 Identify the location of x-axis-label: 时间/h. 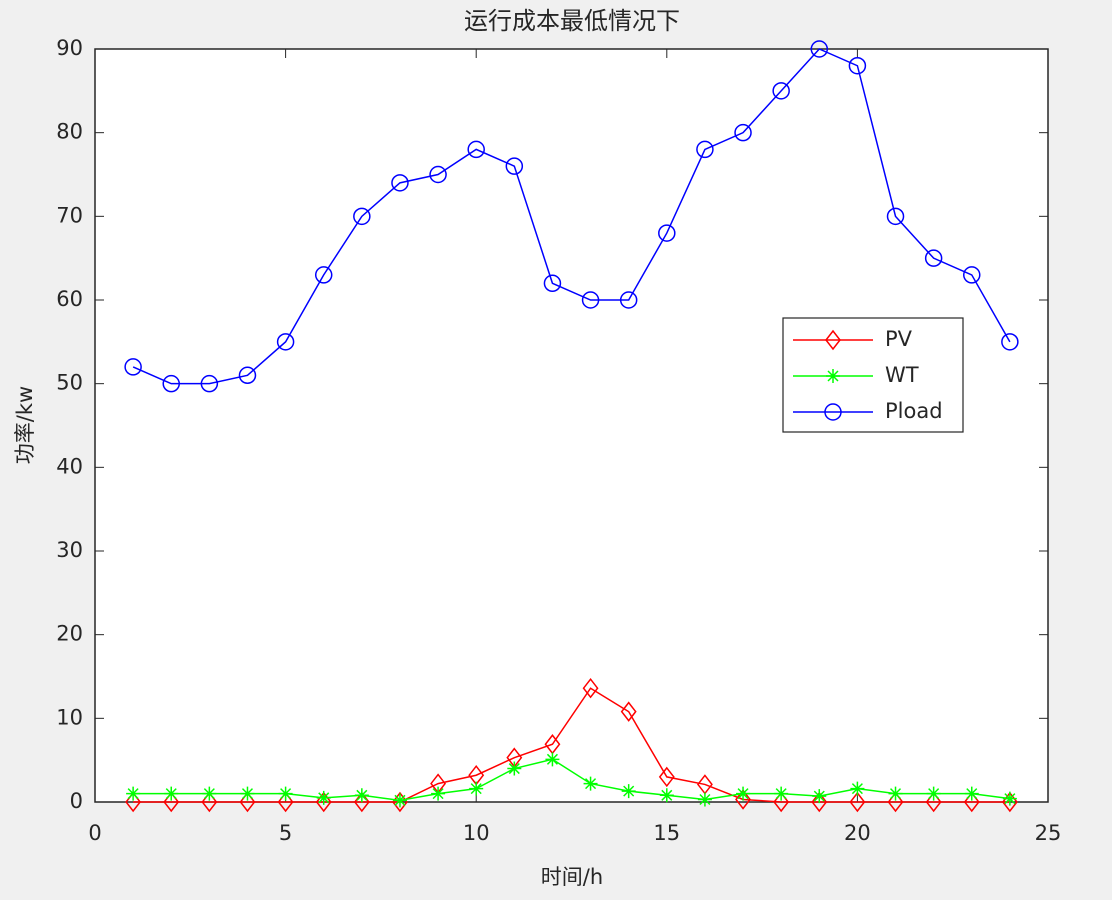
(572, 877).